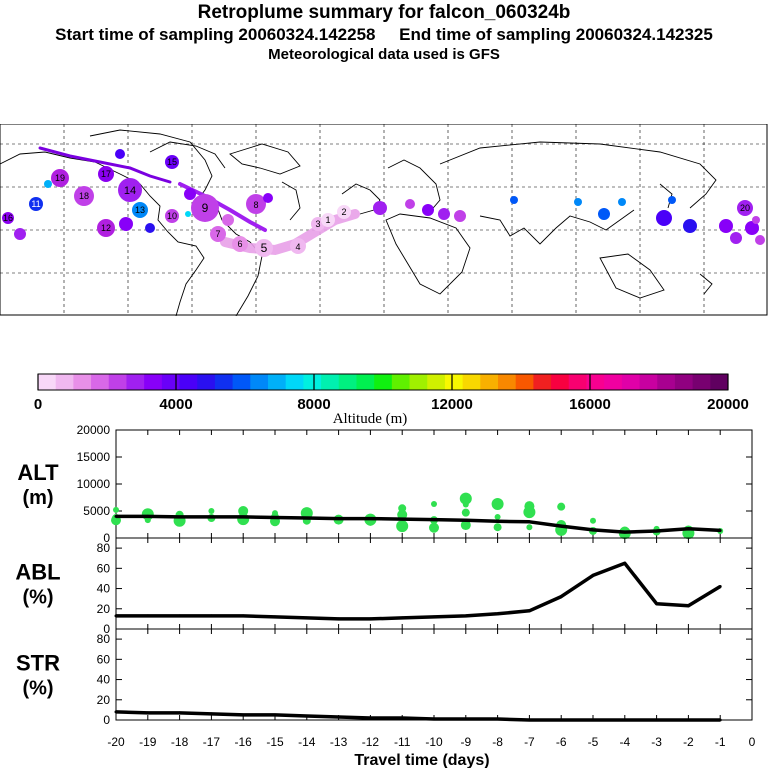 This screenshot has height=768, width=768. I want to click on colorbar-tick-label: 16000, so click(590, 404).